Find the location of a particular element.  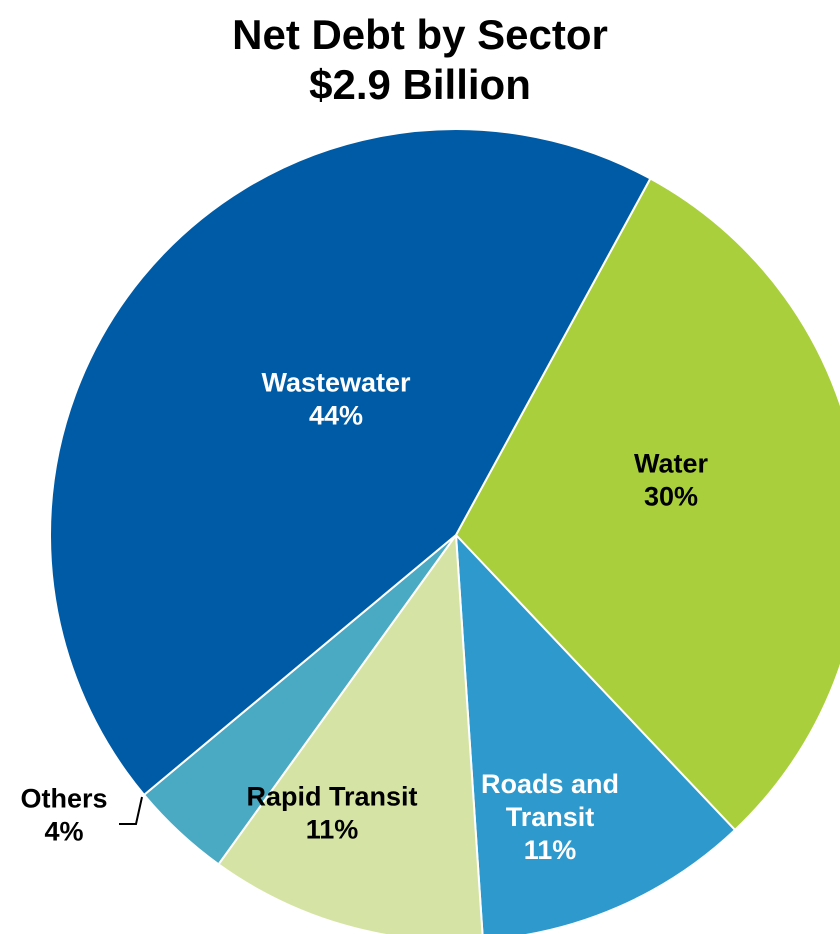

slice-label-water: Water 30% is located at coordinates (671, 480).